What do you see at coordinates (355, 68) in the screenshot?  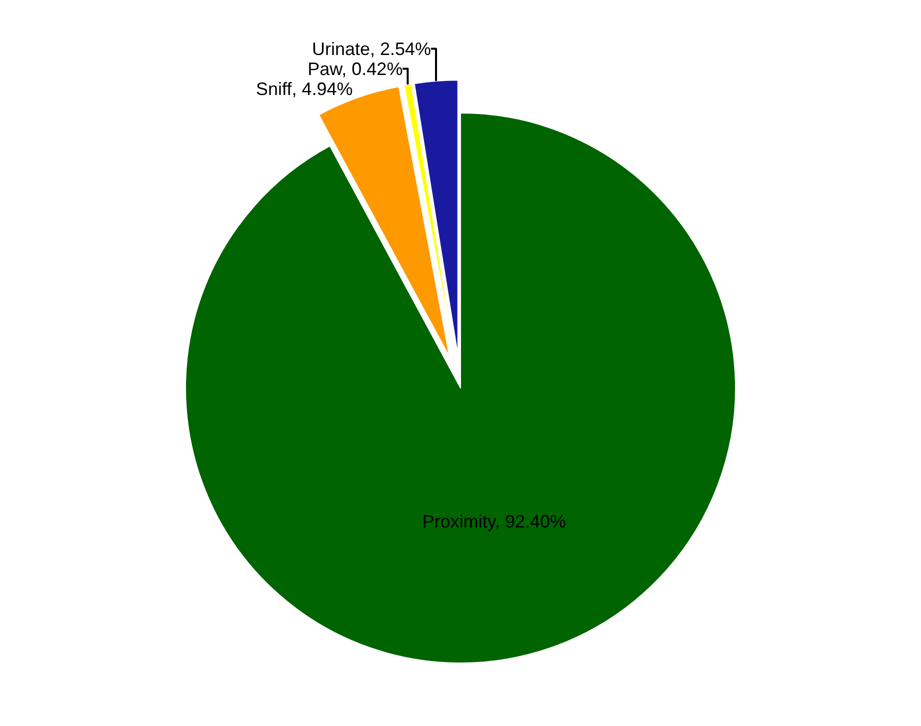 I see `slice-label: Paw, 0.42%` at bounding box center [355, 68].